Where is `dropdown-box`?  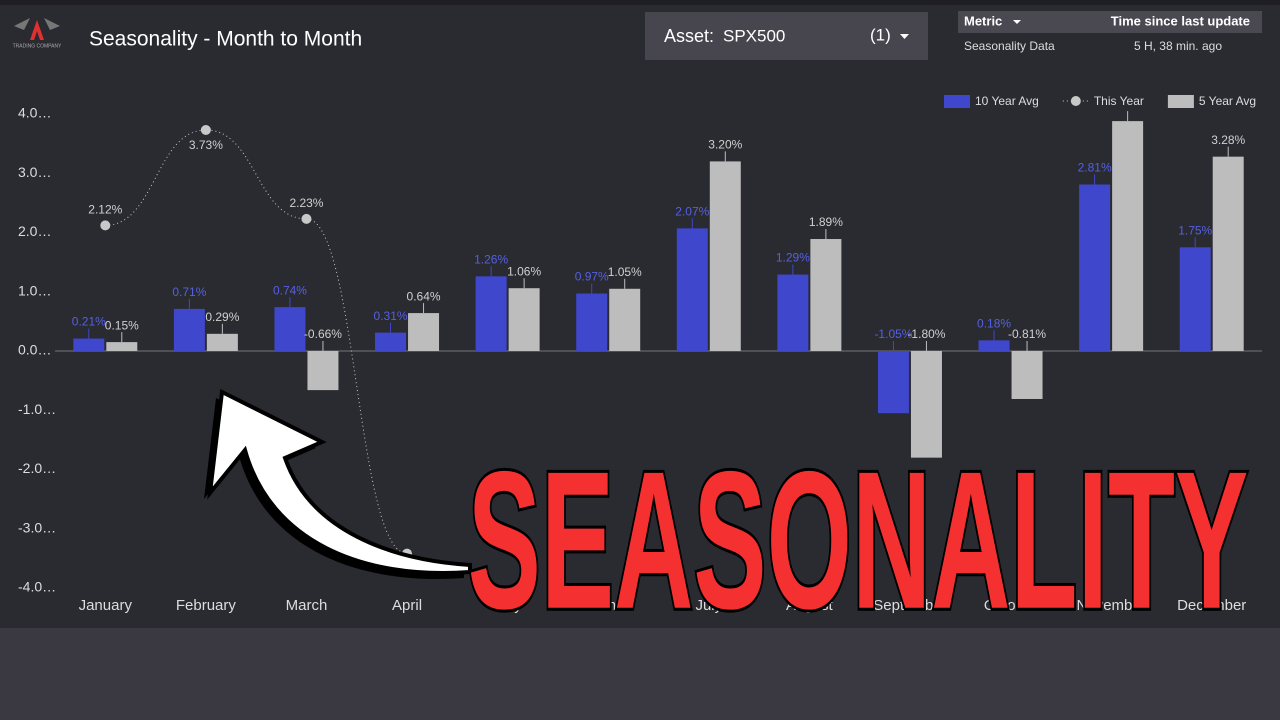
dropdown-box is located at coordinates (786, 36).